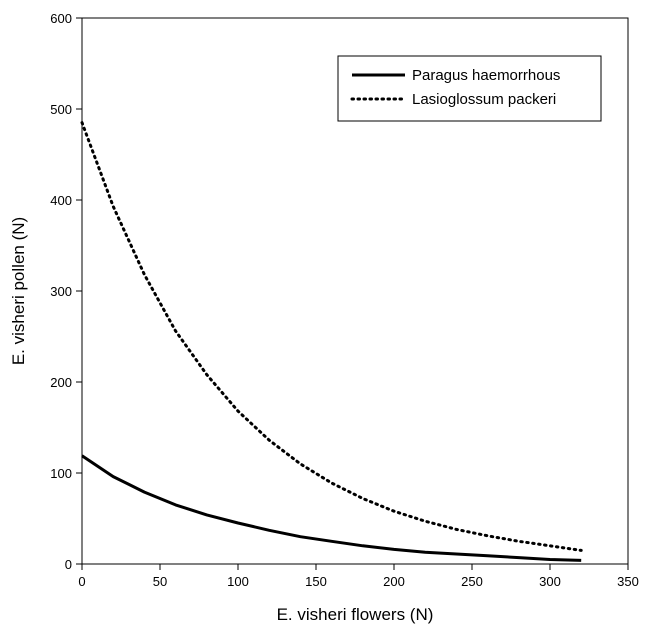  What do you see at coordinates (472, 581) in the screenshot?
I see `x-tick-label: 250` at bounding box center [472, 581].